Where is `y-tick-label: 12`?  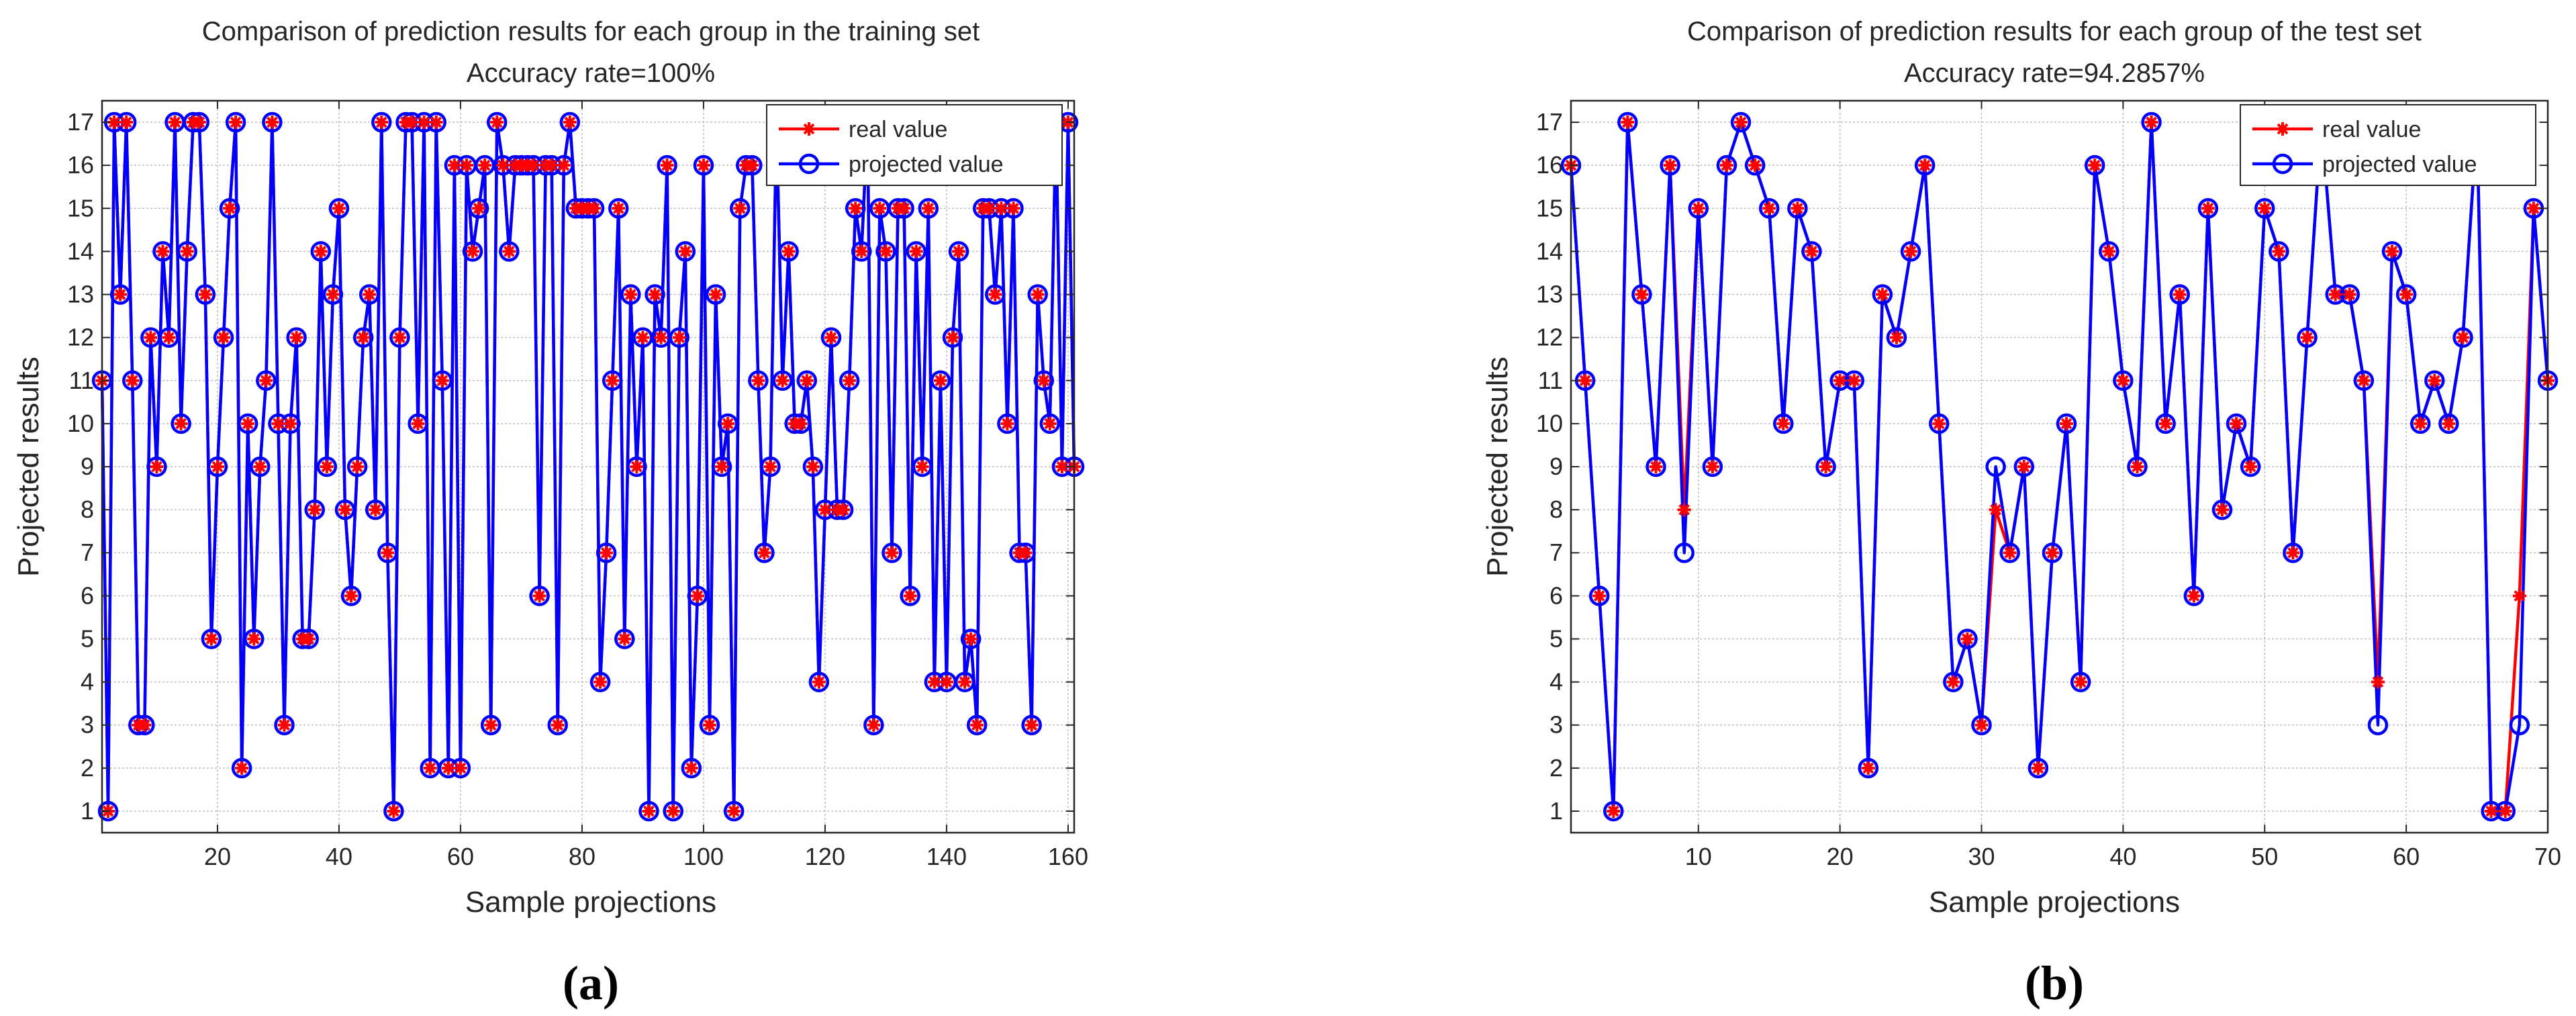 y-tick-label: 12 is located at coordinates (1550, 337).